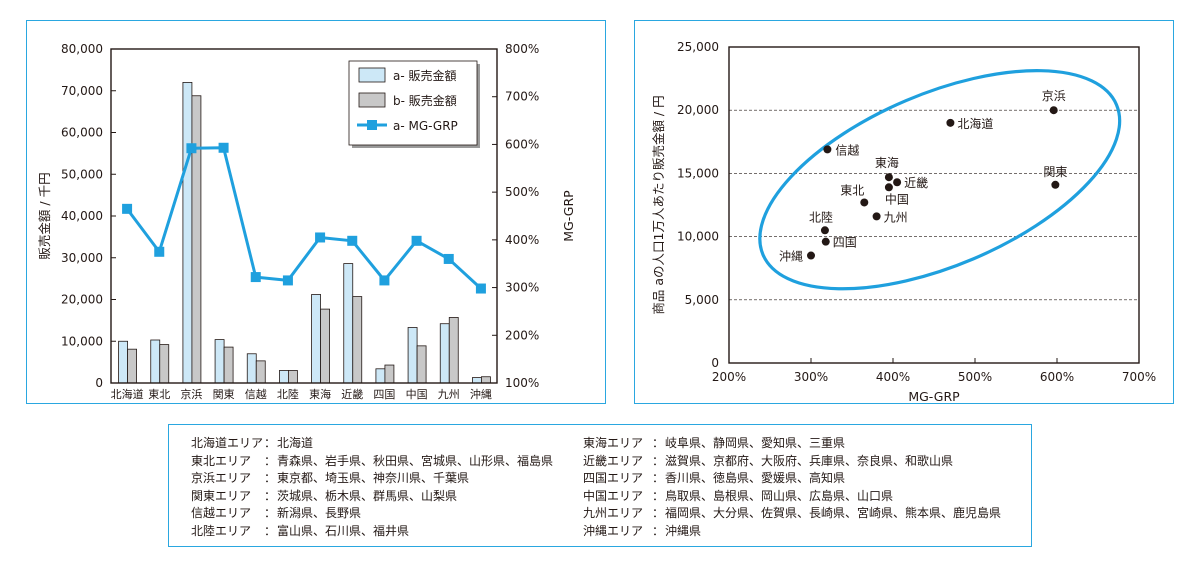  I want to click on y-tick-label: 10,000, so click(698, 237).